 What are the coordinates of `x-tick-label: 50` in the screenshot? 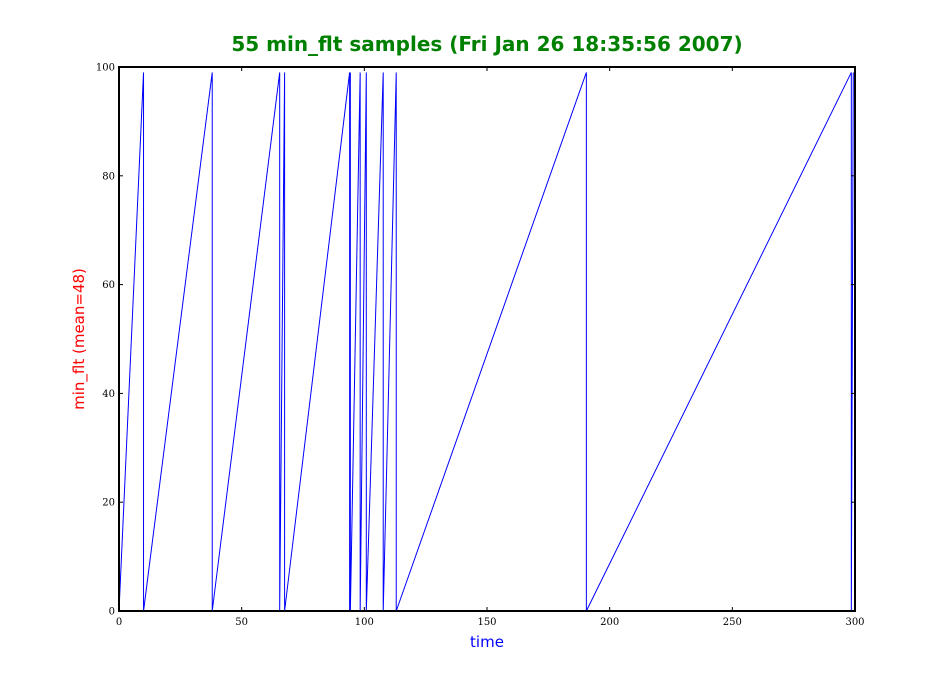 It's located at (241, 622).